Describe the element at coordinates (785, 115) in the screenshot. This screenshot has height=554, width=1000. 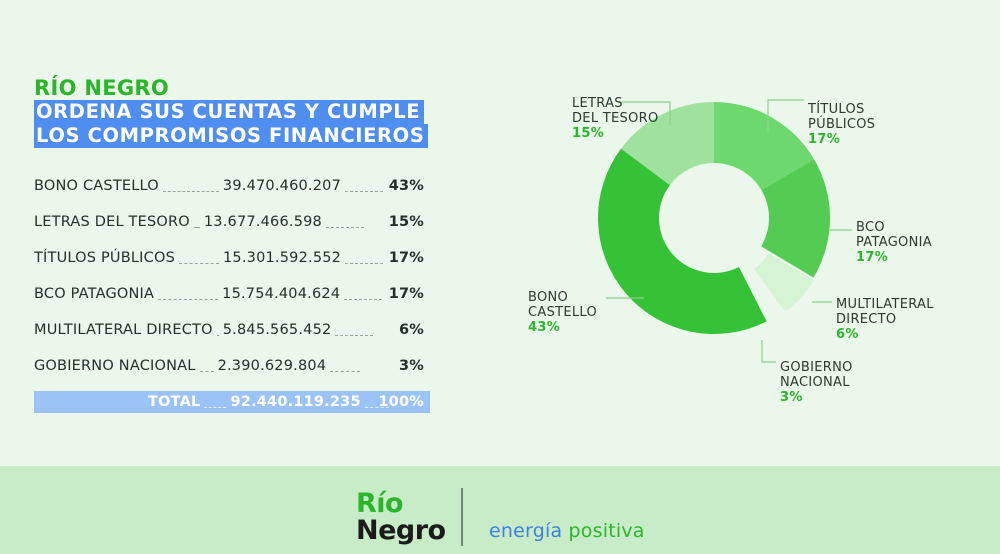
I see `leader-line-titulos-publicos` at that location.